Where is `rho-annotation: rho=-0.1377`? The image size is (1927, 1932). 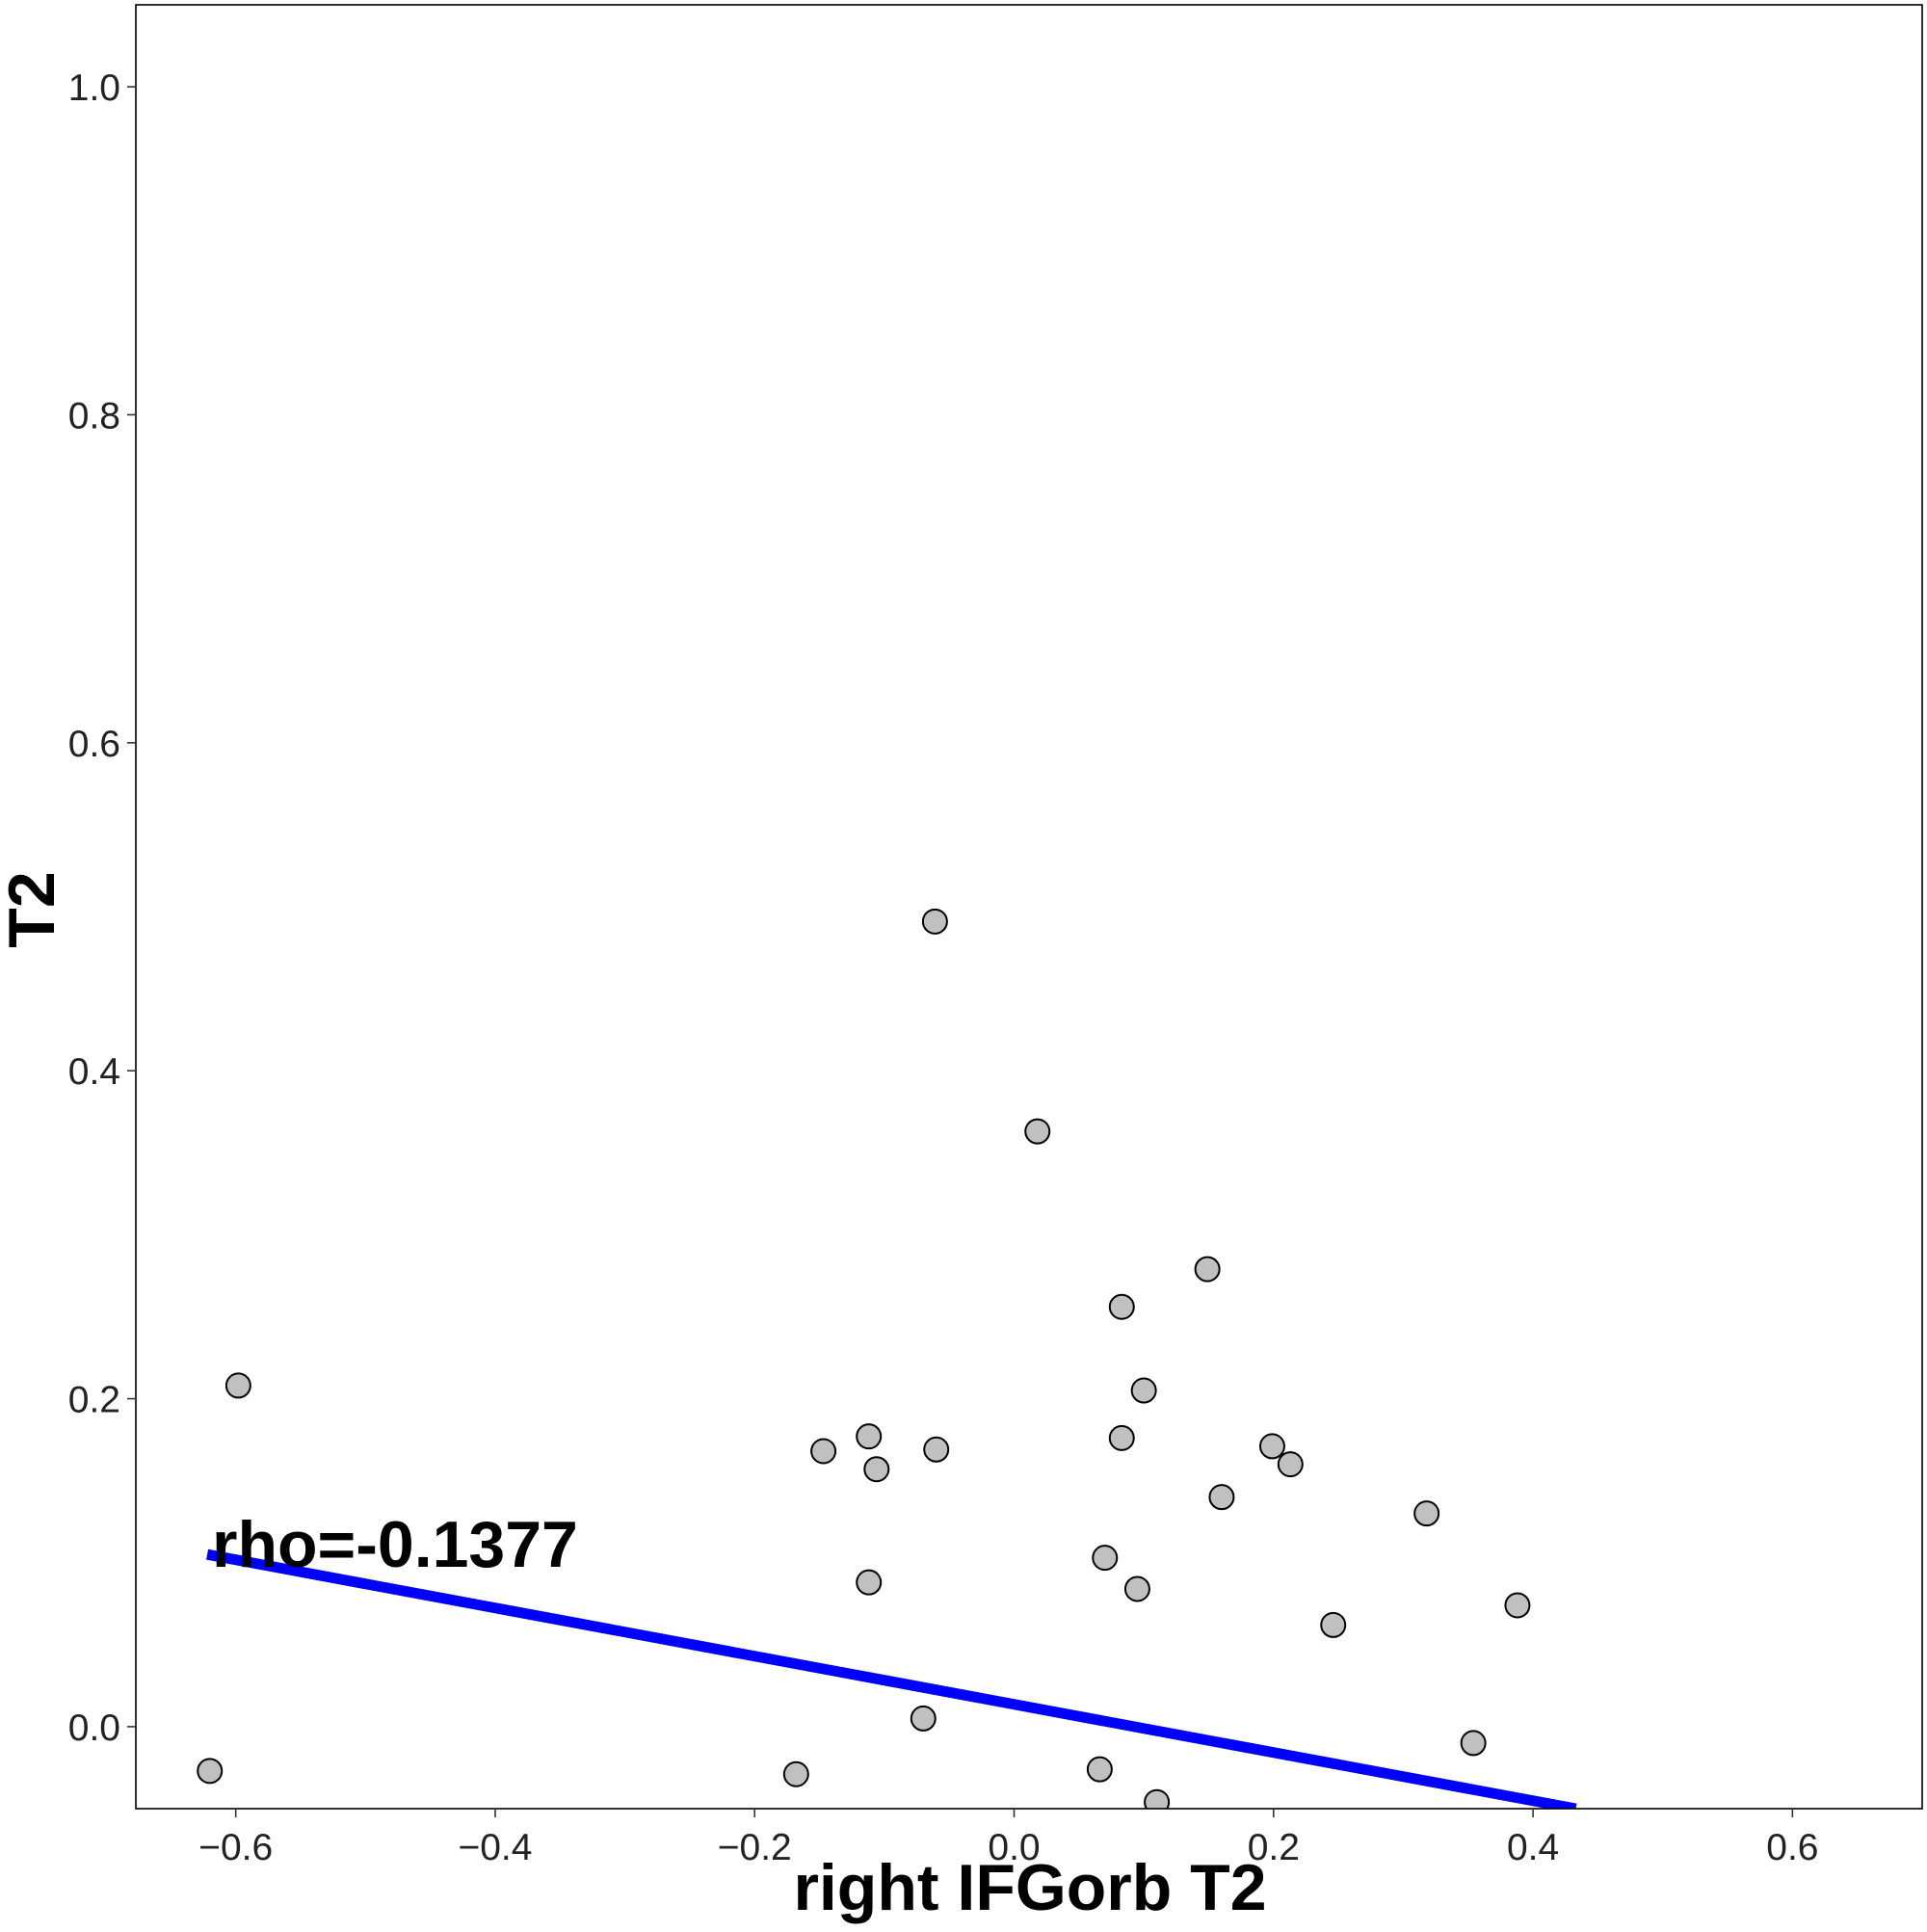
rho-annotation: rho=-0.1377 is located at coordinates (395, 1544).